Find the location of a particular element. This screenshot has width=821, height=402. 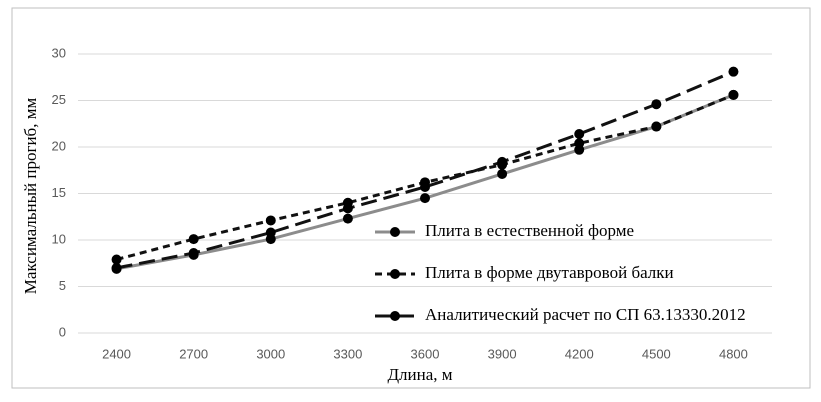

x-tick-label: 2400 is located at coordinates (116, 353).